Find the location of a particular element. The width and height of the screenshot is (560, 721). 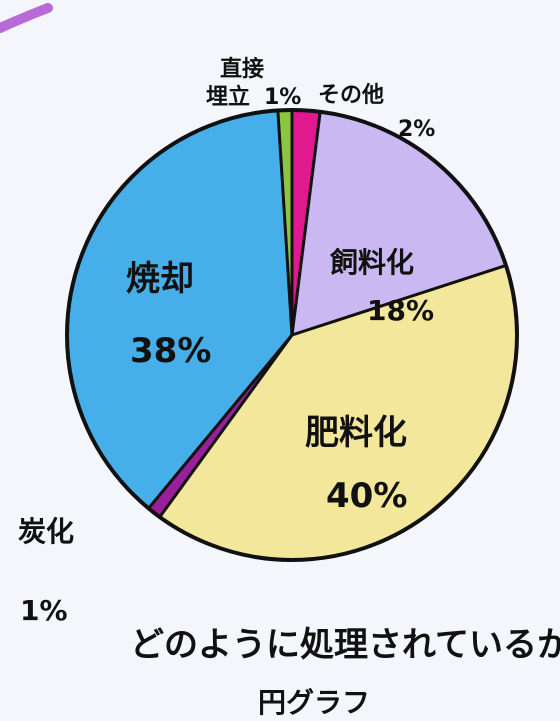

label-incineration: 焼却 is located at coordinates (160, 279).